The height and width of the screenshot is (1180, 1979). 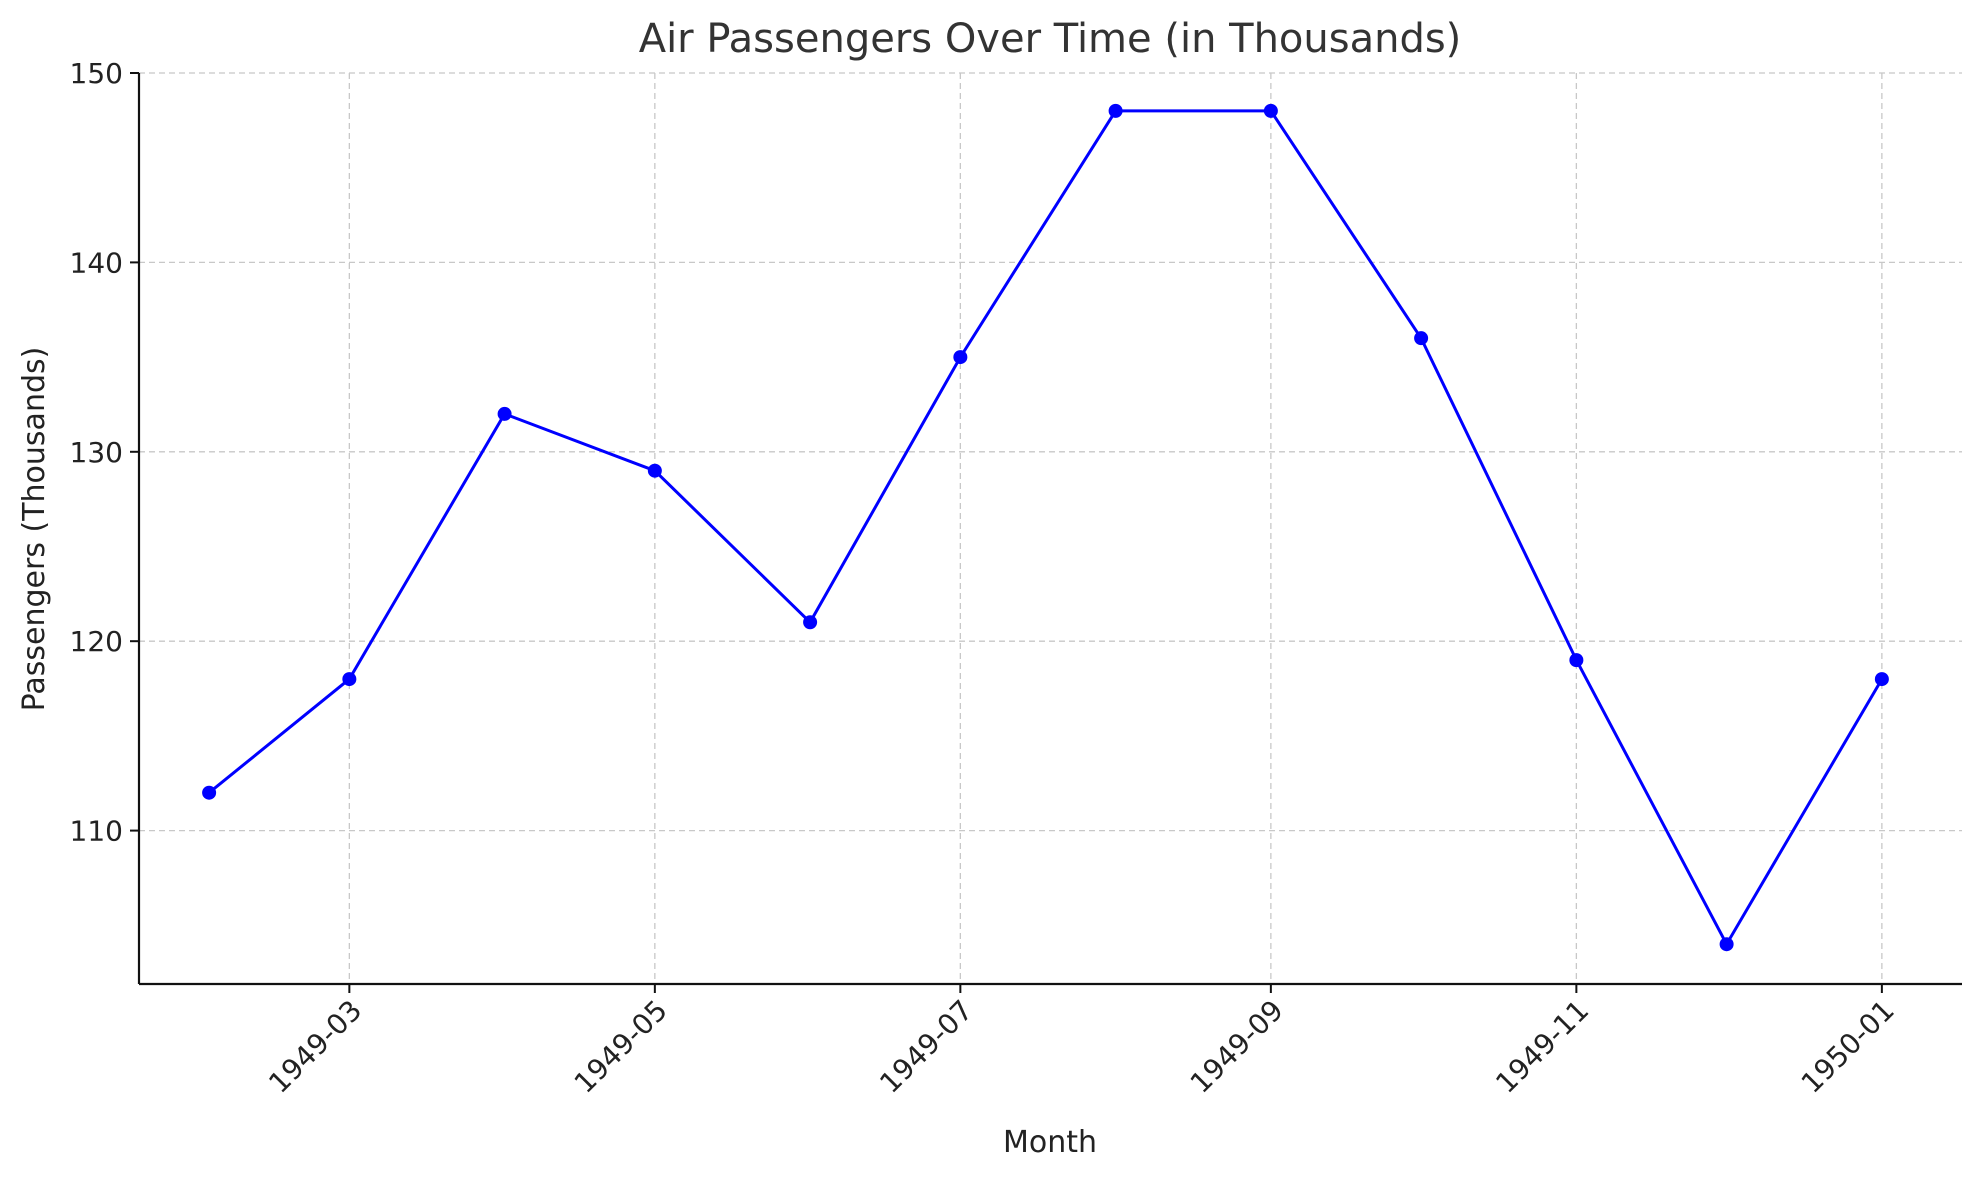 What do you see at coordinates (1237, 1047) in the screenshot?
I see `x-tick-label: 1949-09` at bounding box center [1237, 1047].